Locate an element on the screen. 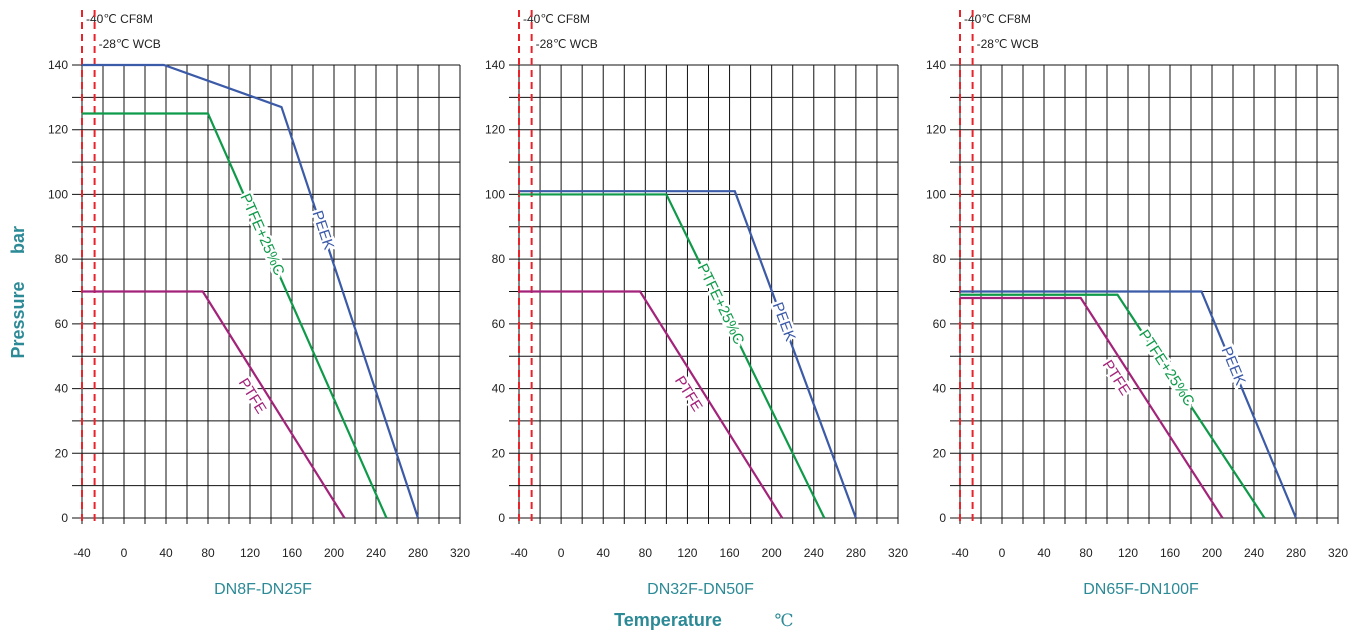 This screenshot has width=1355, height=632. panel-title: DN8F-DN25F is located at coordinates (263, 589).